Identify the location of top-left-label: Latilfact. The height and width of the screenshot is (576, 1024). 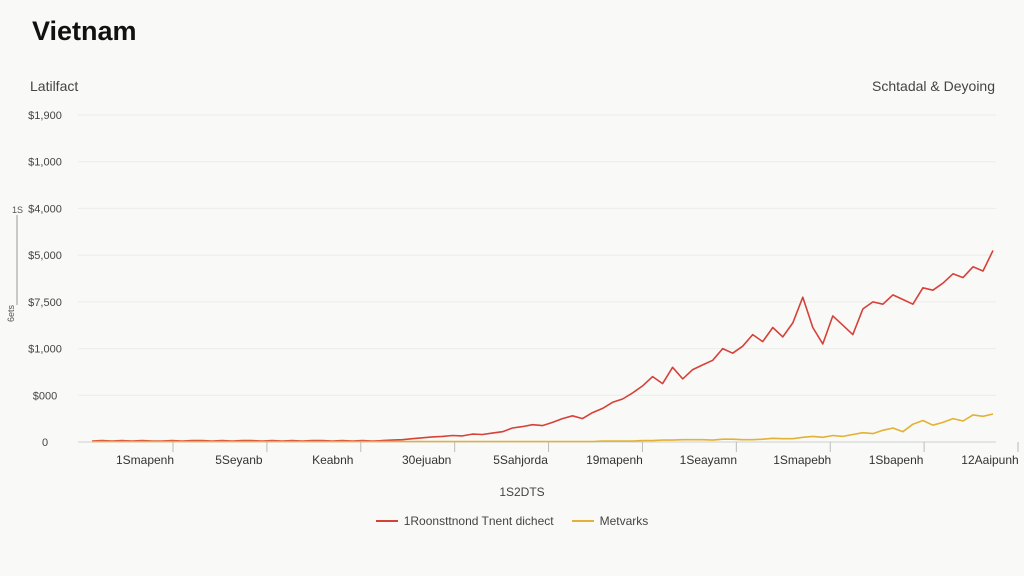
(54, 86).